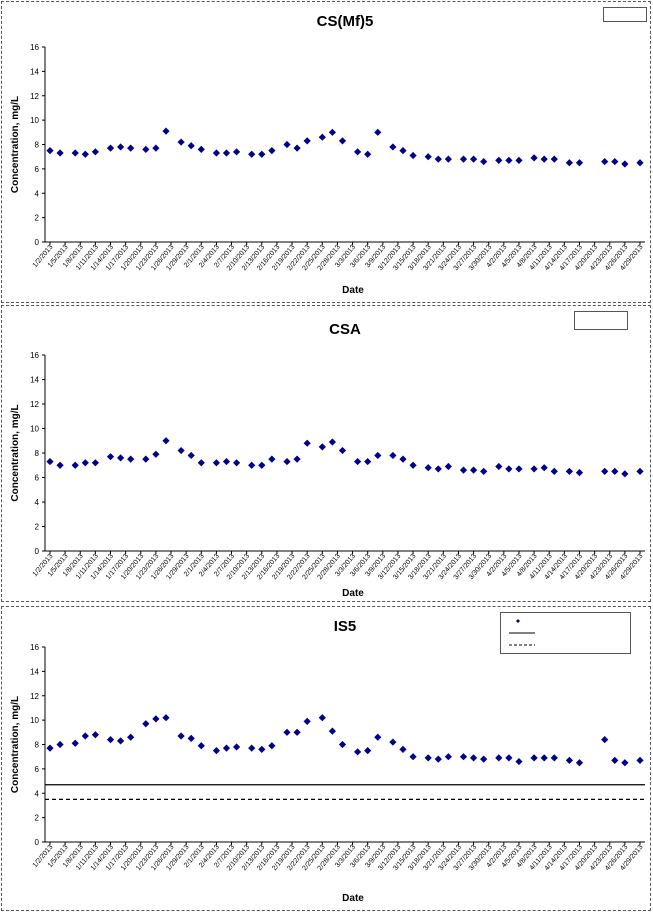 This screenshot has height=912, width=653. What do you see at coordinates (34, 720) in the screenshot?
I see `y-tick-label: 10` at bounding box center [34, 720].